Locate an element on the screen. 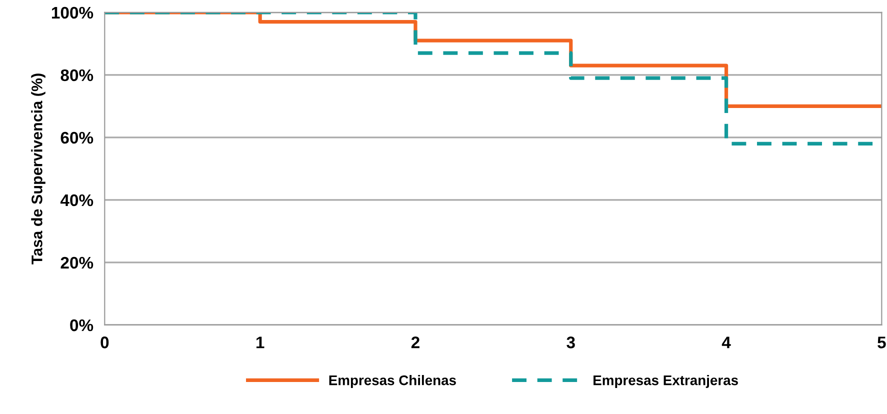 The height and width of the screenshot is (414, 887). x-tick-label: 4 is located at coordinates (726, 342).